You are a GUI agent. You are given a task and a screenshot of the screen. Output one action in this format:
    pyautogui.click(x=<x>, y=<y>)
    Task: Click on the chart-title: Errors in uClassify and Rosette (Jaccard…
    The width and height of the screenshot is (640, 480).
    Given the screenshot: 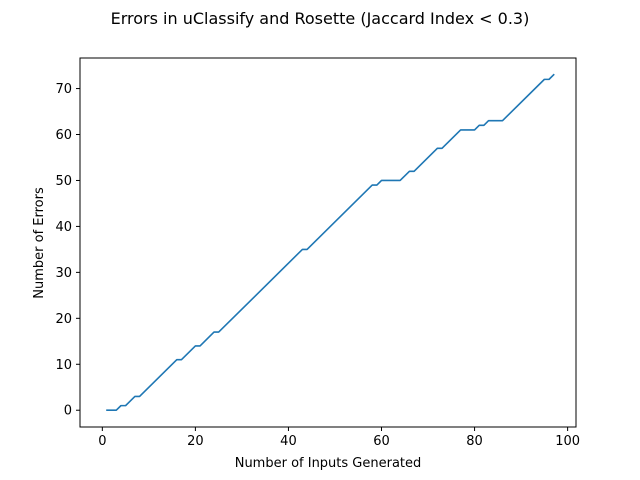 What is the action you would take?
    pyautogui.click(x=320, y=18)
    